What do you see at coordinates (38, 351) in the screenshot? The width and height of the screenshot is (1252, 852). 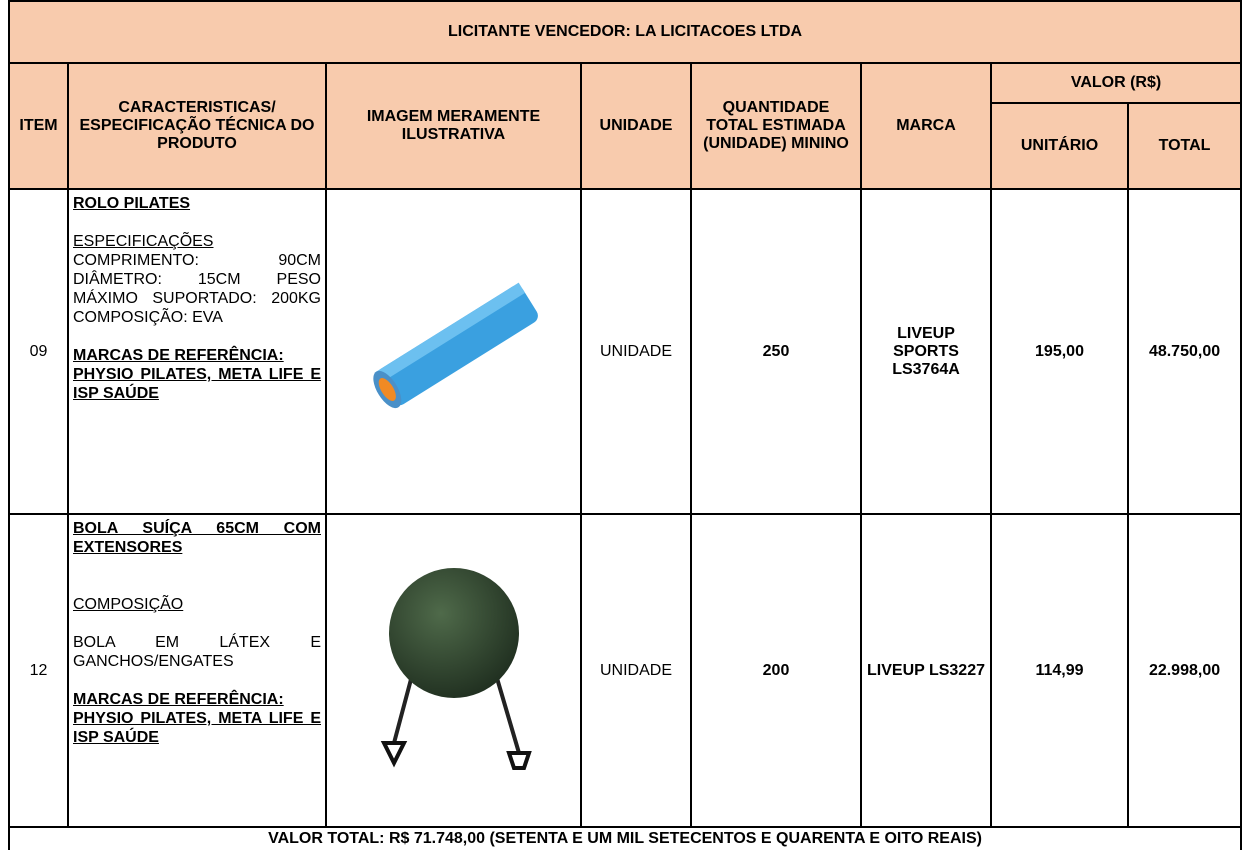 I see `item: 09` at bounding box center [38, 351].